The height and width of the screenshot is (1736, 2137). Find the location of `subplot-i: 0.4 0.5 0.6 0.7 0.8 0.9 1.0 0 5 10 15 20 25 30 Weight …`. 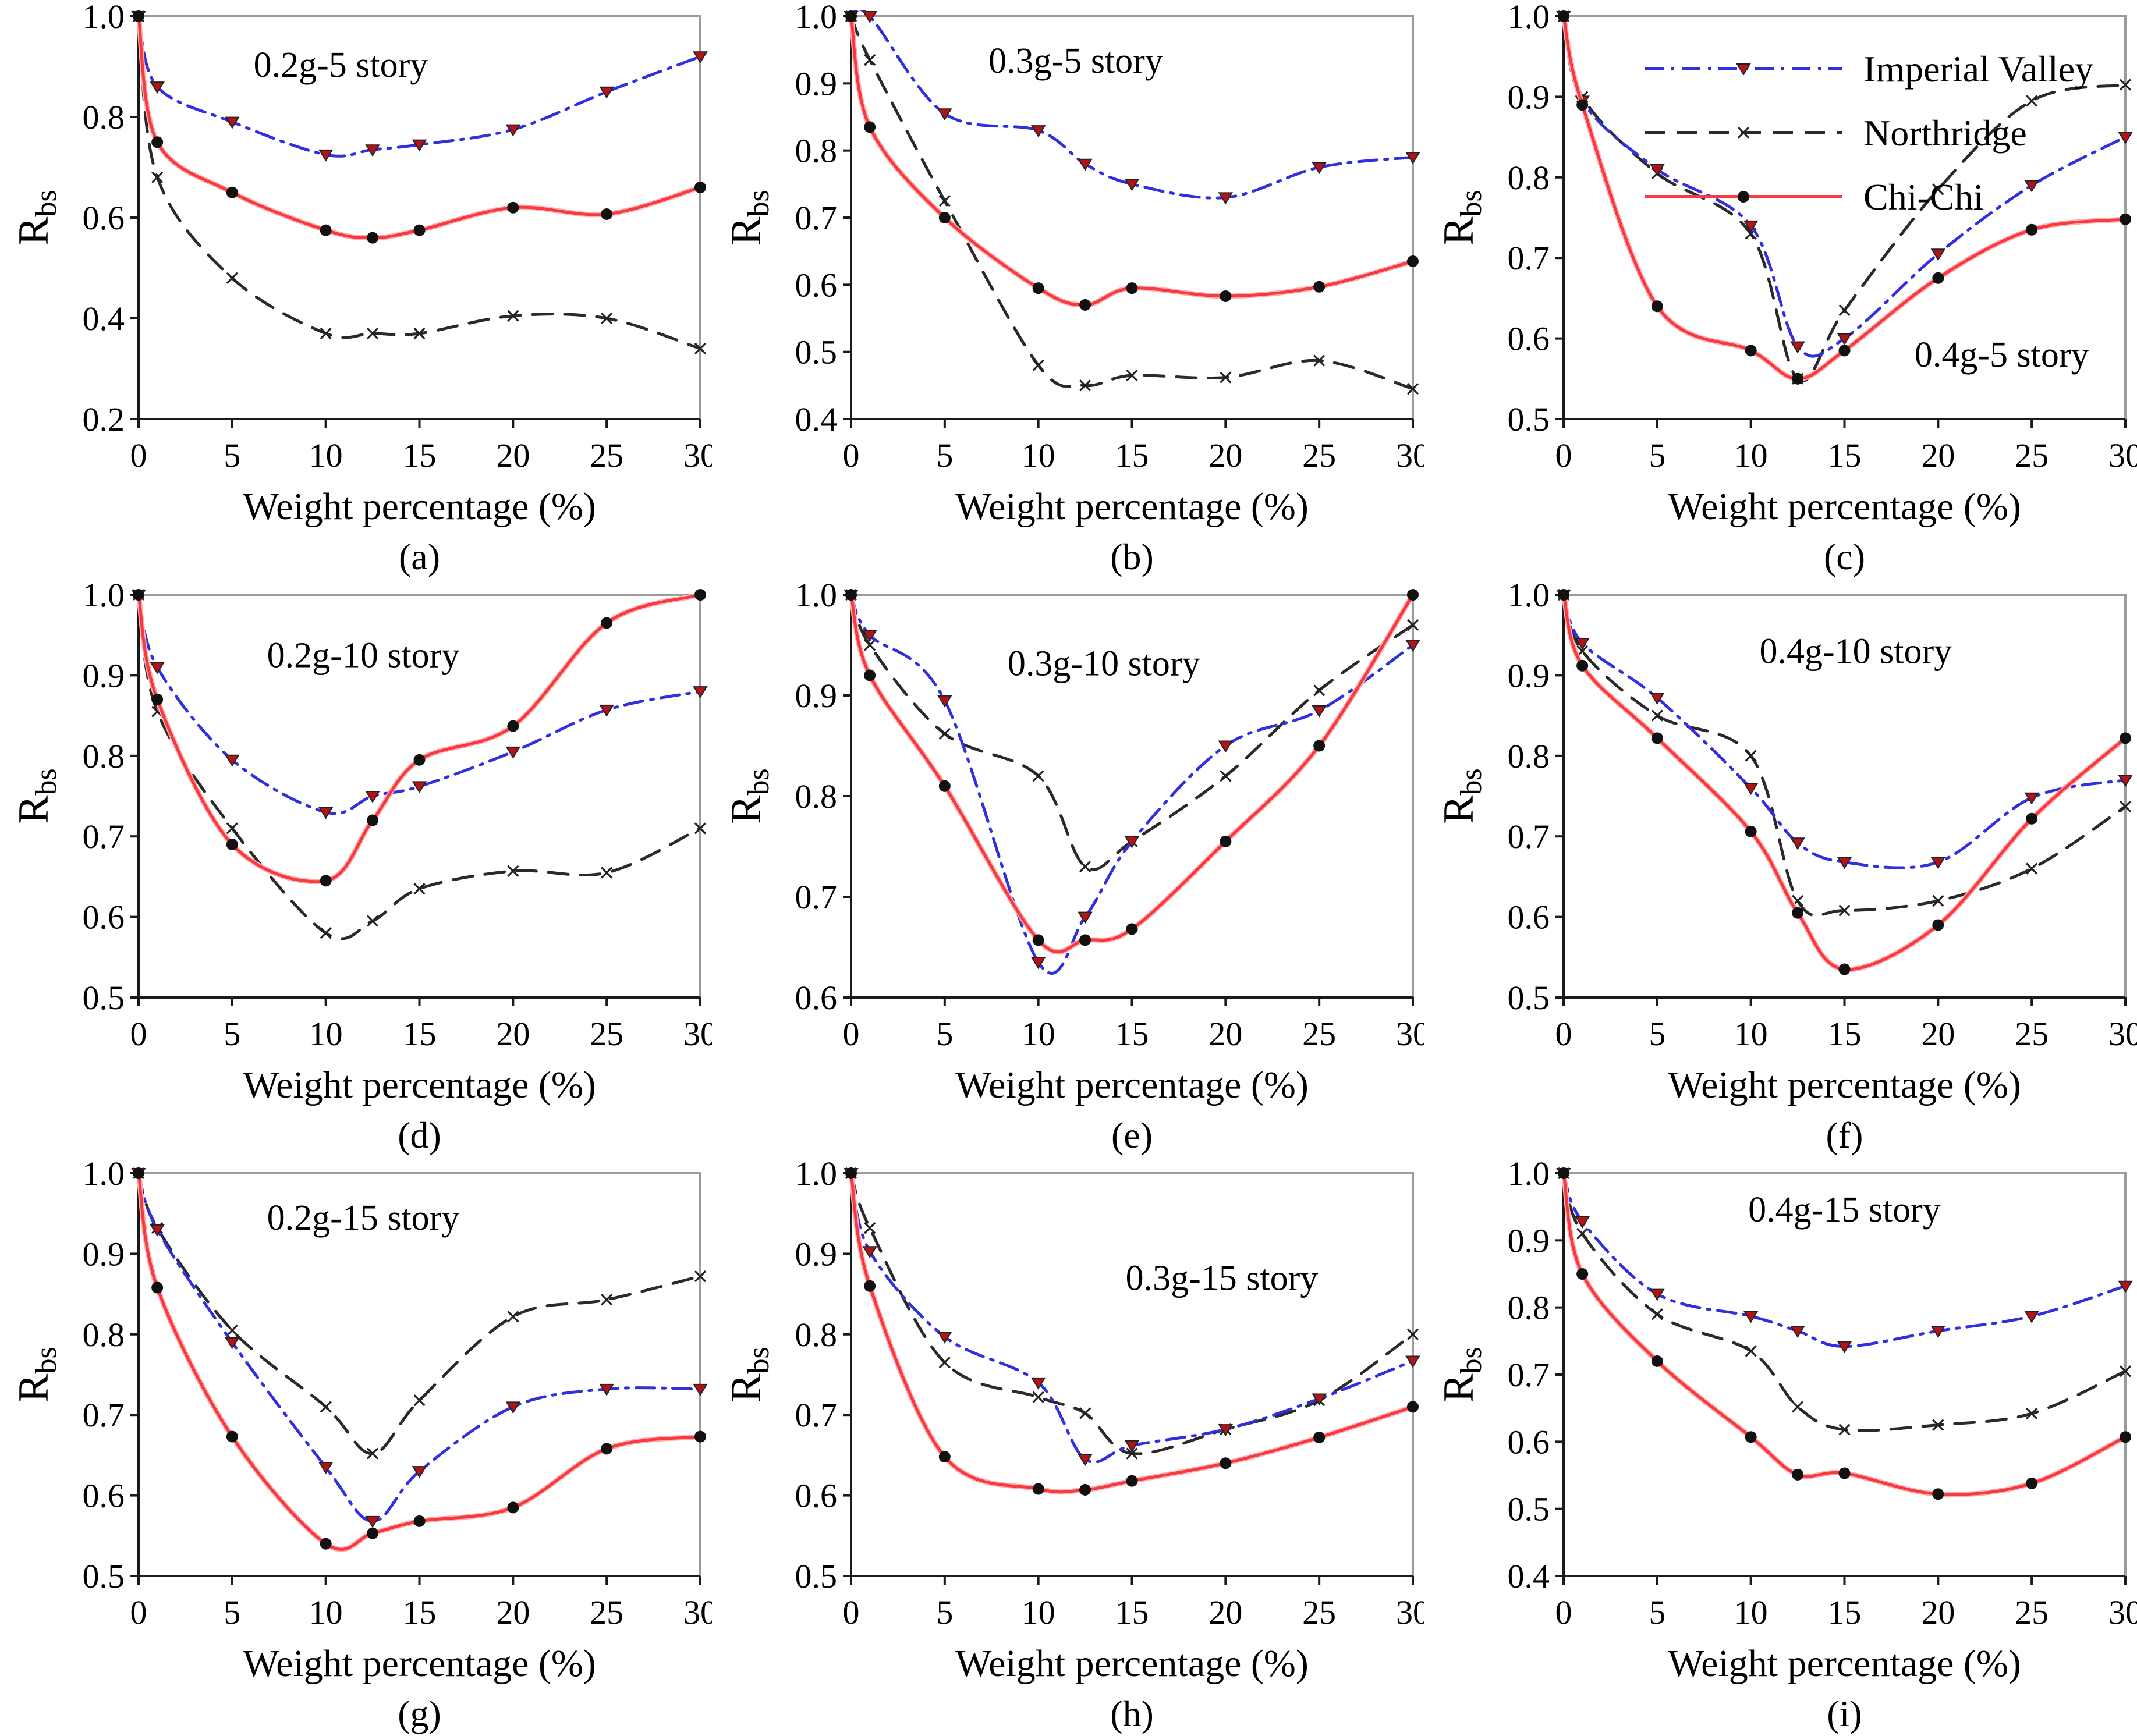

subplot-i: 0.4 0.5 0.6 0.7 0.8 0.9 1.0 0 5 10 15 20 25 30 Weight … is located at coordinates (1781, 1446).